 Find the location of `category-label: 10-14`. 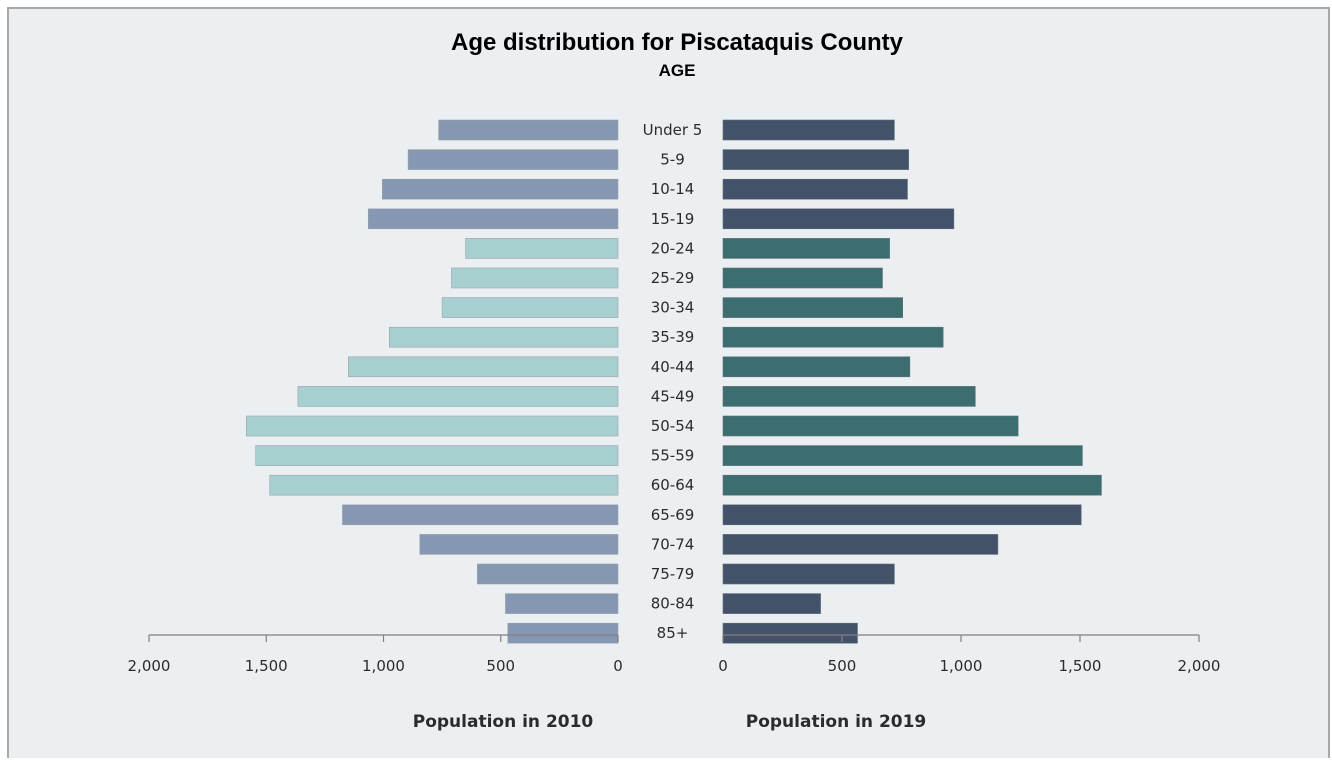

category-label: 10-14 is located at coordinates (673, 189).